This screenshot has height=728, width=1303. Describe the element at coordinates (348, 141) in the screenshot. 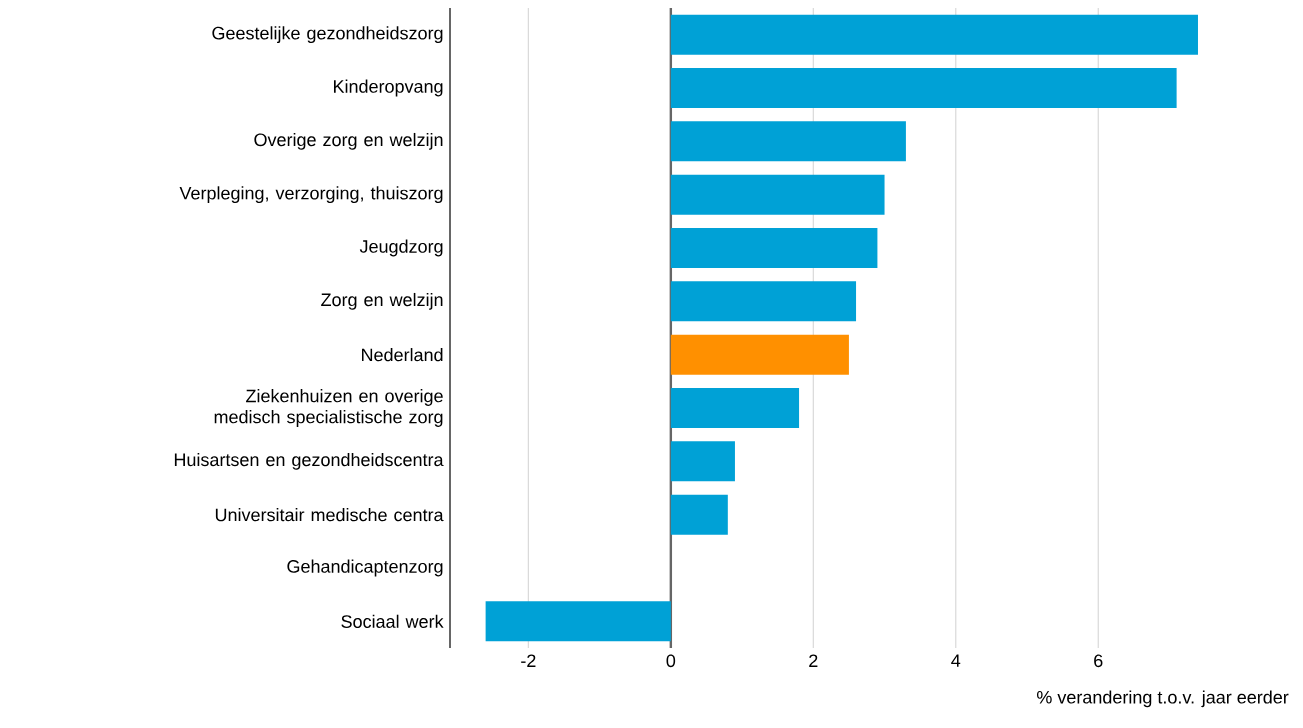

I see `y-tick-label: Overige zorg en welzijn` at that location.